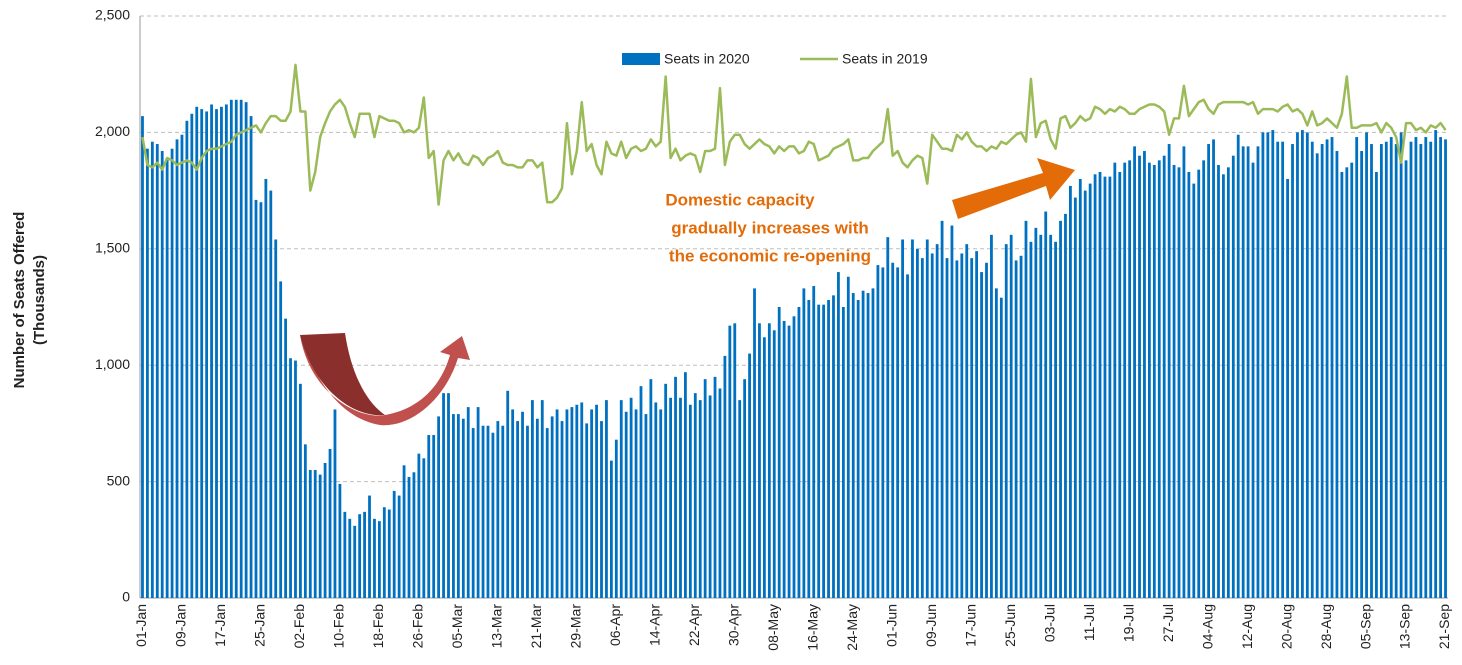 The height and width of the screenshot is (665, 1462). I want to click on y-tick-label: 0, so click(126, 597).